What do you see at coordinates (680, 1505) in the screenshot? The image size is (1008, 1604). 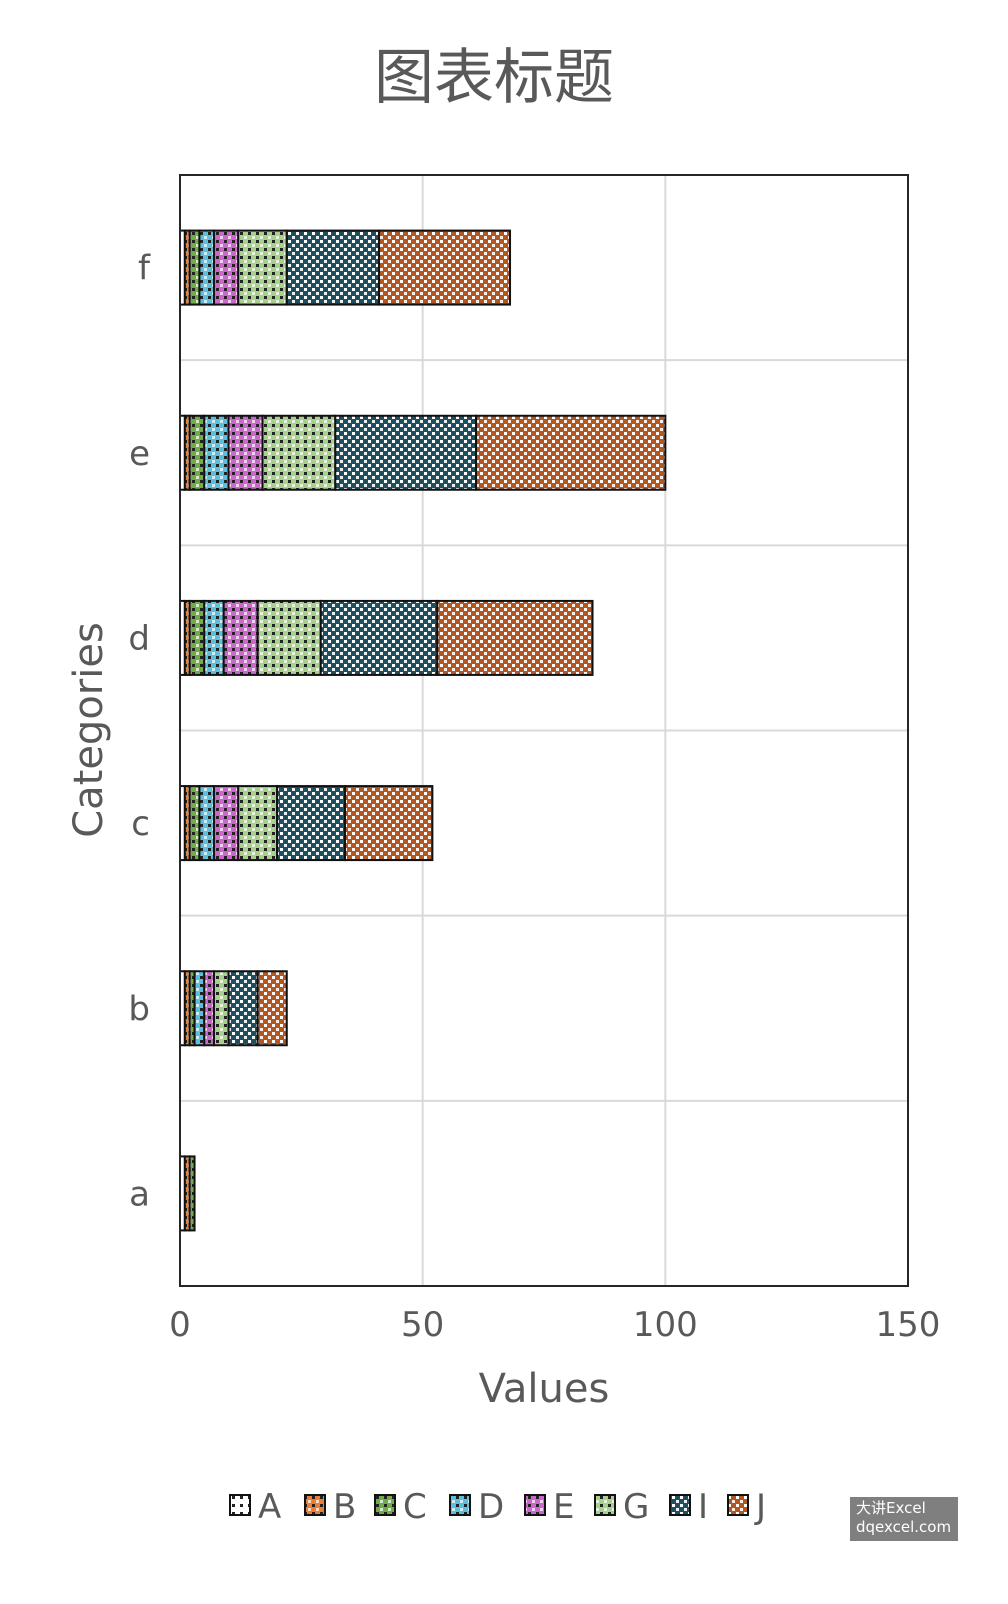 I see `legend-swatch-I` at bounding box center [680, 1505].